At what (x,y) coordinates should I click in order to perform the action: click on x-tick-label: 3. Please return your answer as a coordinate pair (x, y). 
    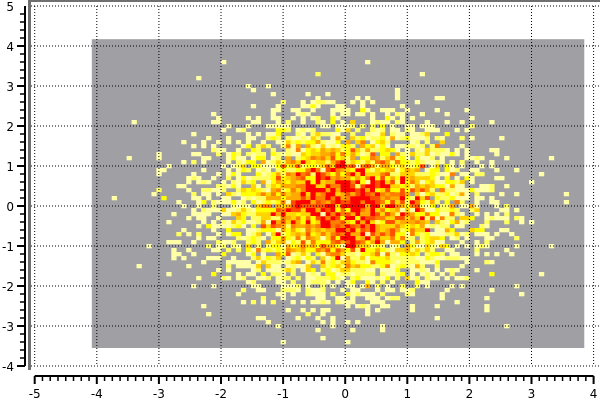
    Looking at the image, I should click on (532, 393).